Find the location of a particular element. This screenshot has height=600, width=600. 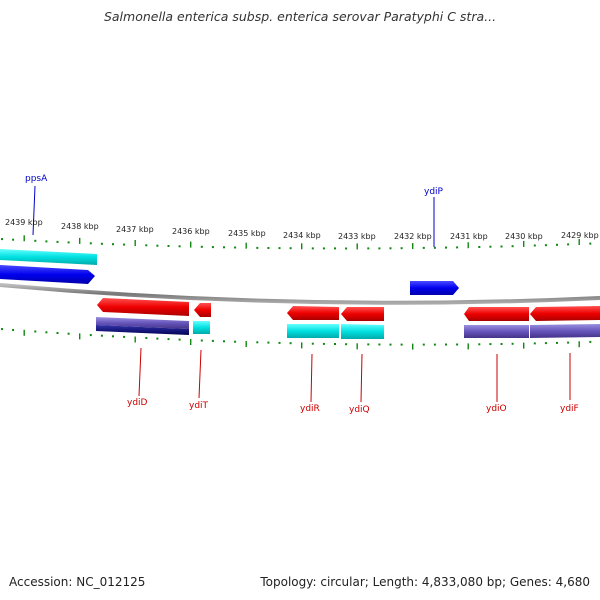

forward-gene-labels: ppsA ydiP is located at coordinates (234, 210).